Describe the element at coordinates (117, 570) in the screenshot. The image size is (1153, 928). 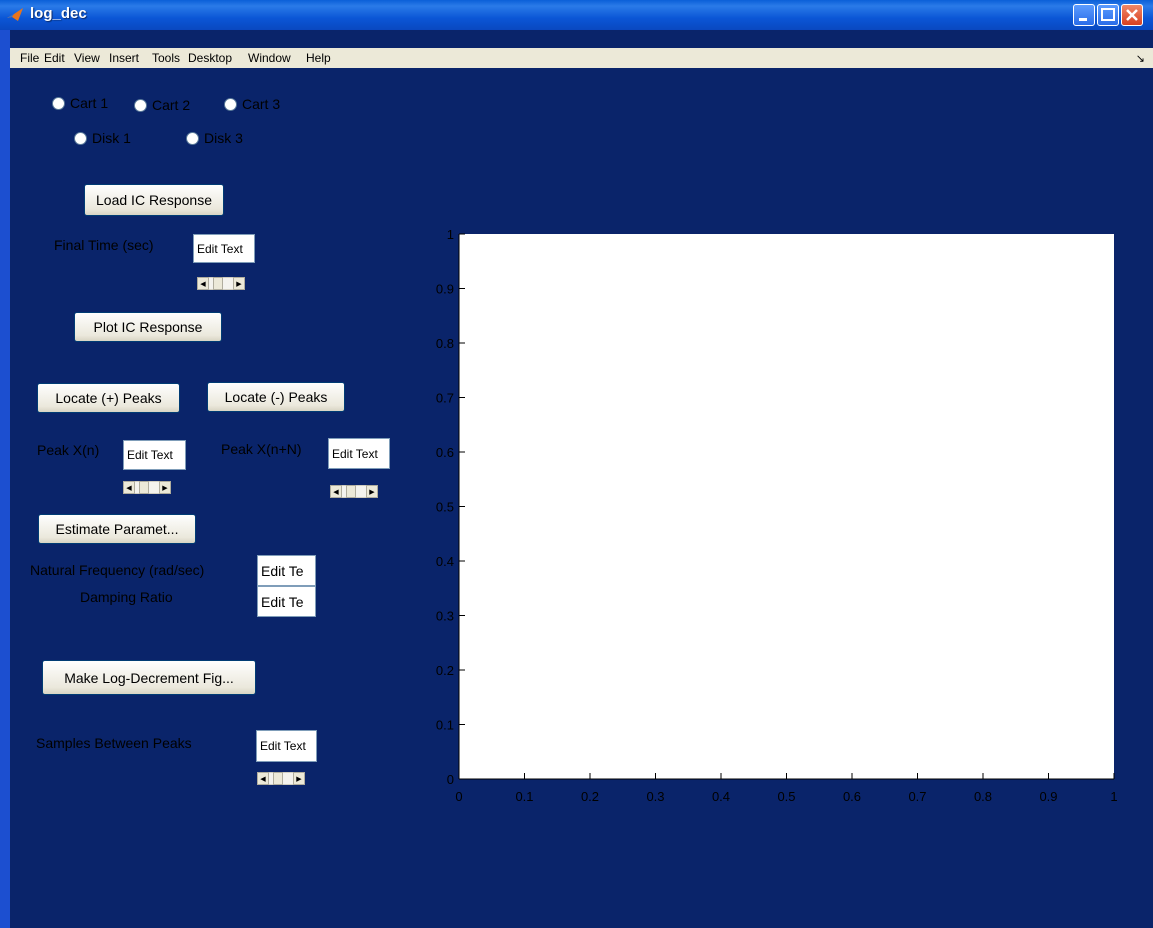
I see `natural-frequency-label: Natural Frequency (rad/sec)` at that location.